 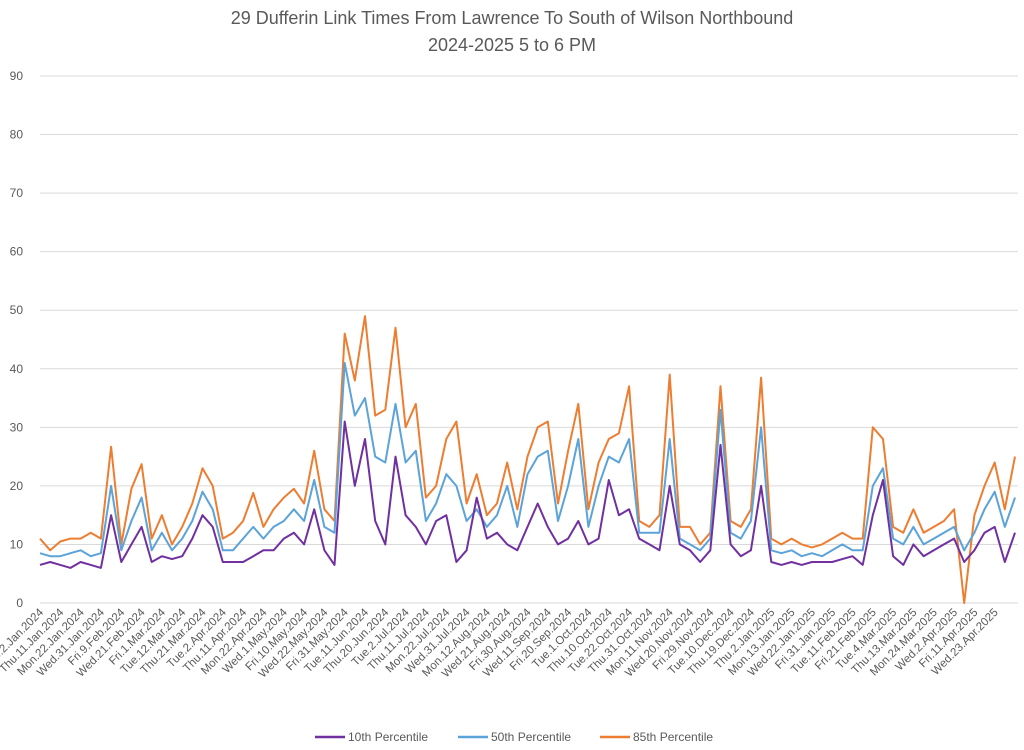 What do you see at coordinates (17, 252) in the screenshot?
I see `y-tick-label: 60` at bounding box center [17, 252].